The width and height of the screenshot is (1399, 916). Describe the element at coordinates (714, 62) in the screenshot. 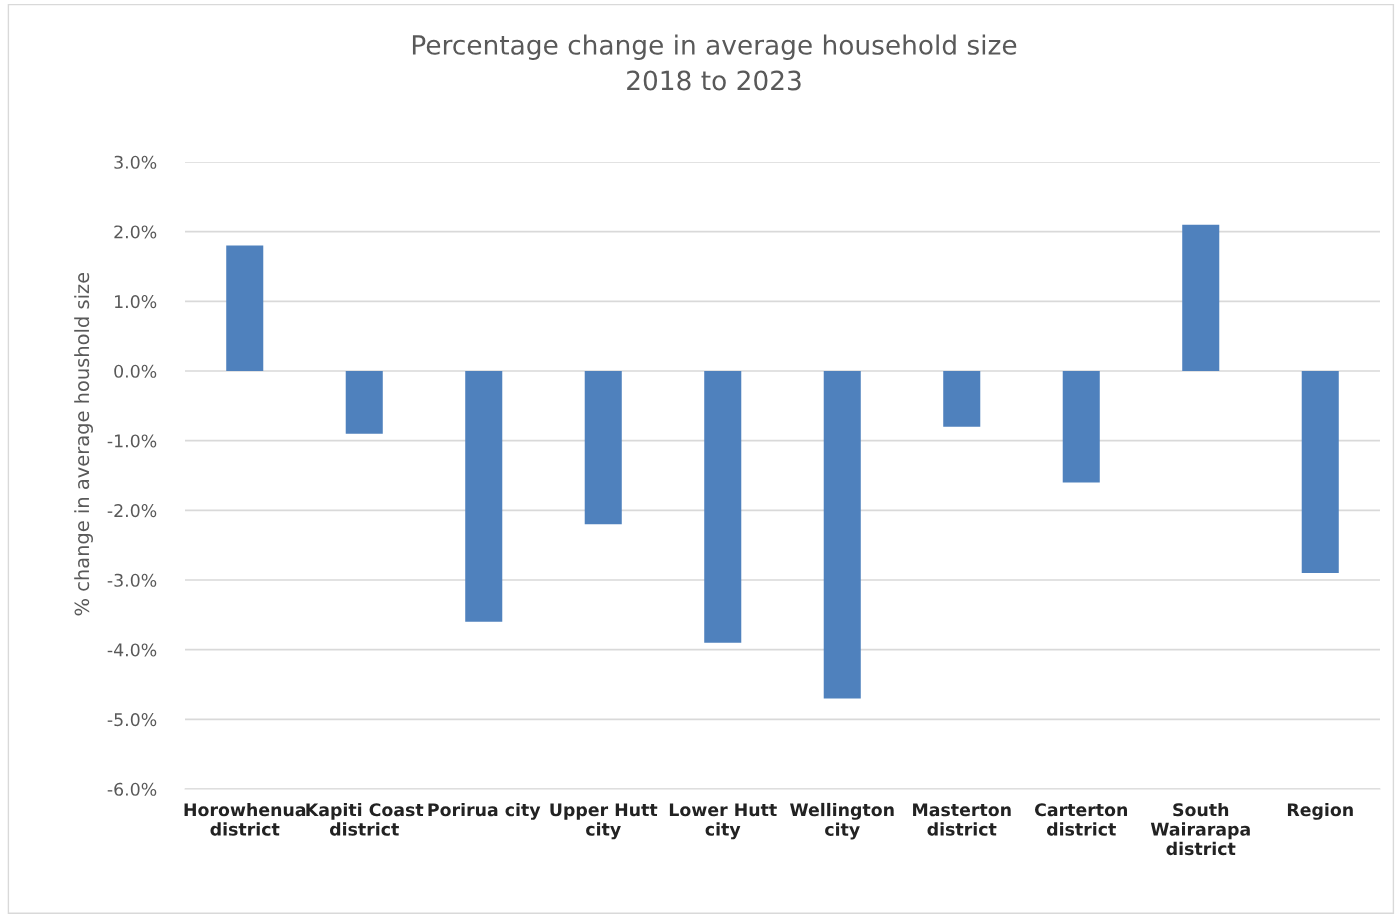

I see `chart-title: Percentage change in average household size 2018 to 2023` at that location.